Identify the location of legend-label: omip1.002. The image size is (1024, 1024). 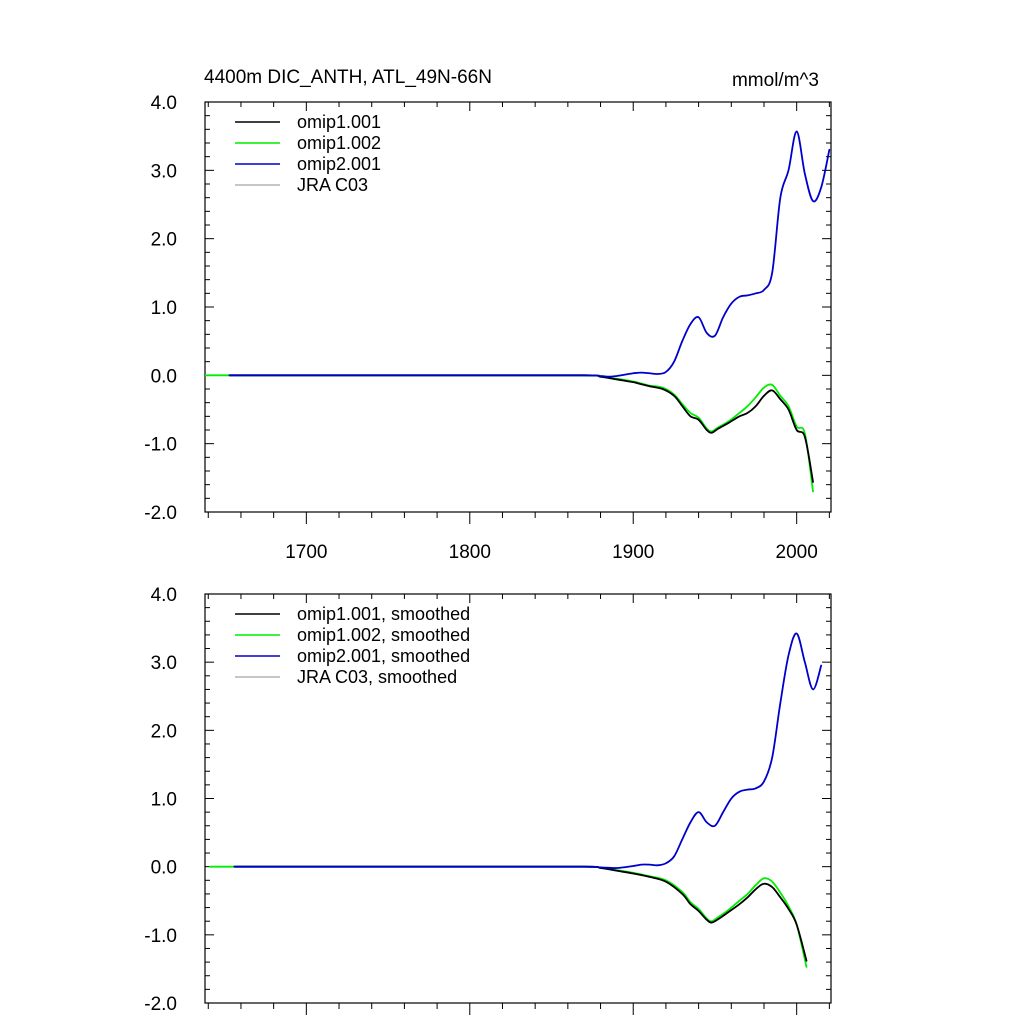
(339, 143).